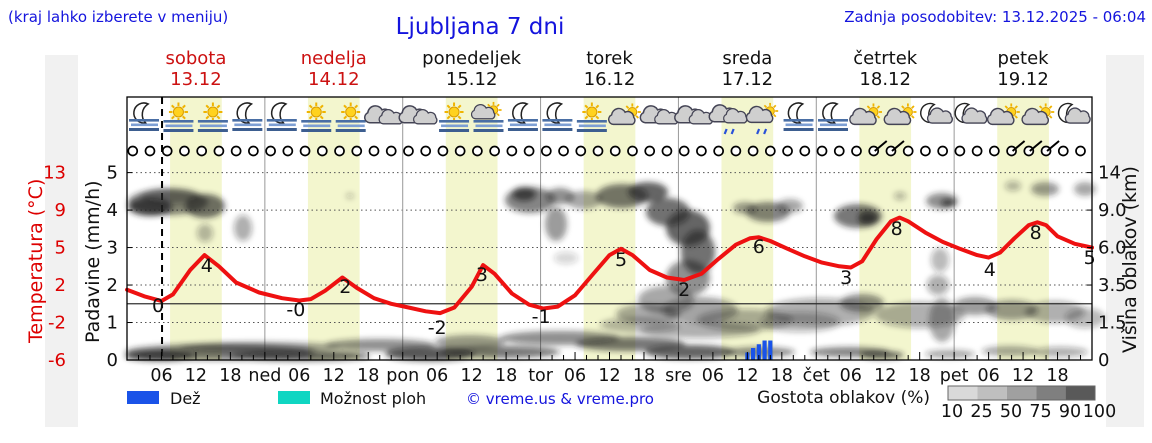  I want to click on temperature-value-label: 8, so click(897, 229).